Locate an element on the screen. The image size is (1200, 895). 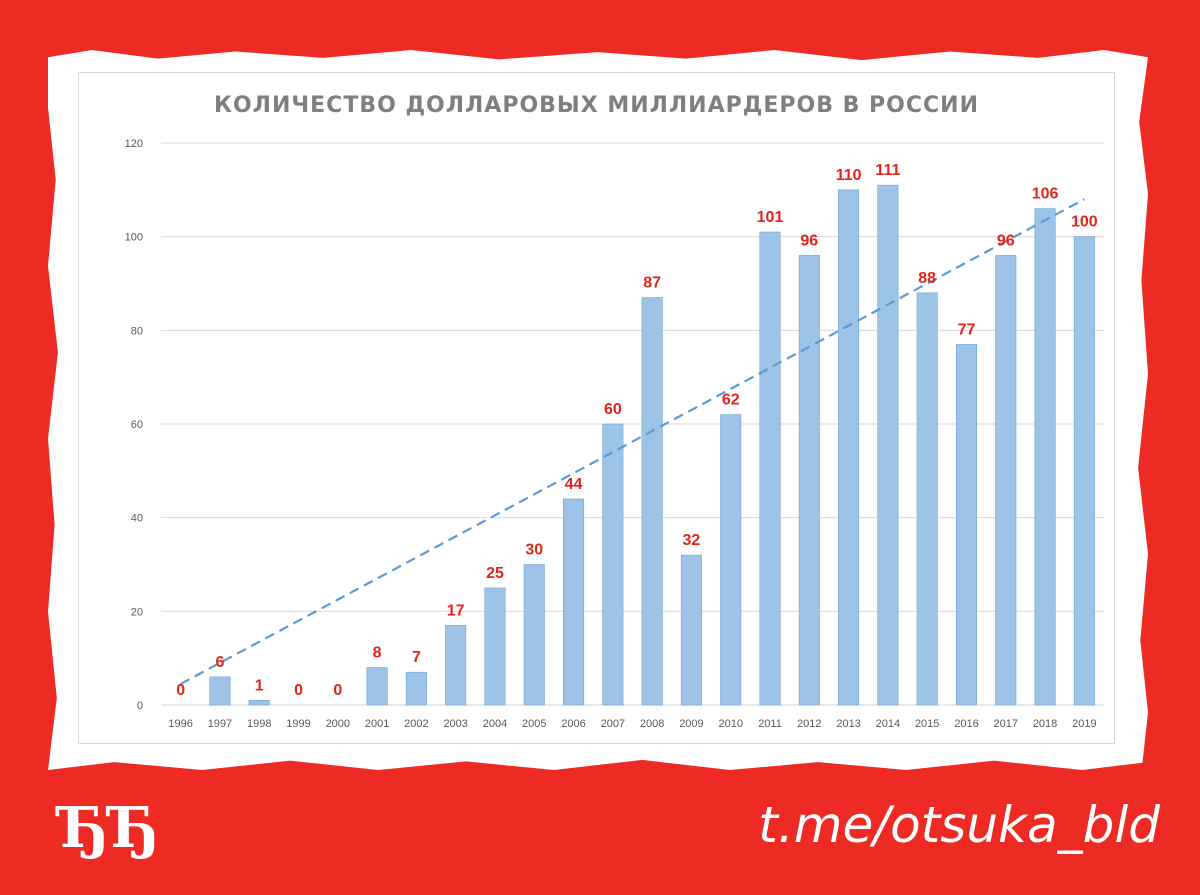
data-label: 110 is located at coordinates (849, 175).